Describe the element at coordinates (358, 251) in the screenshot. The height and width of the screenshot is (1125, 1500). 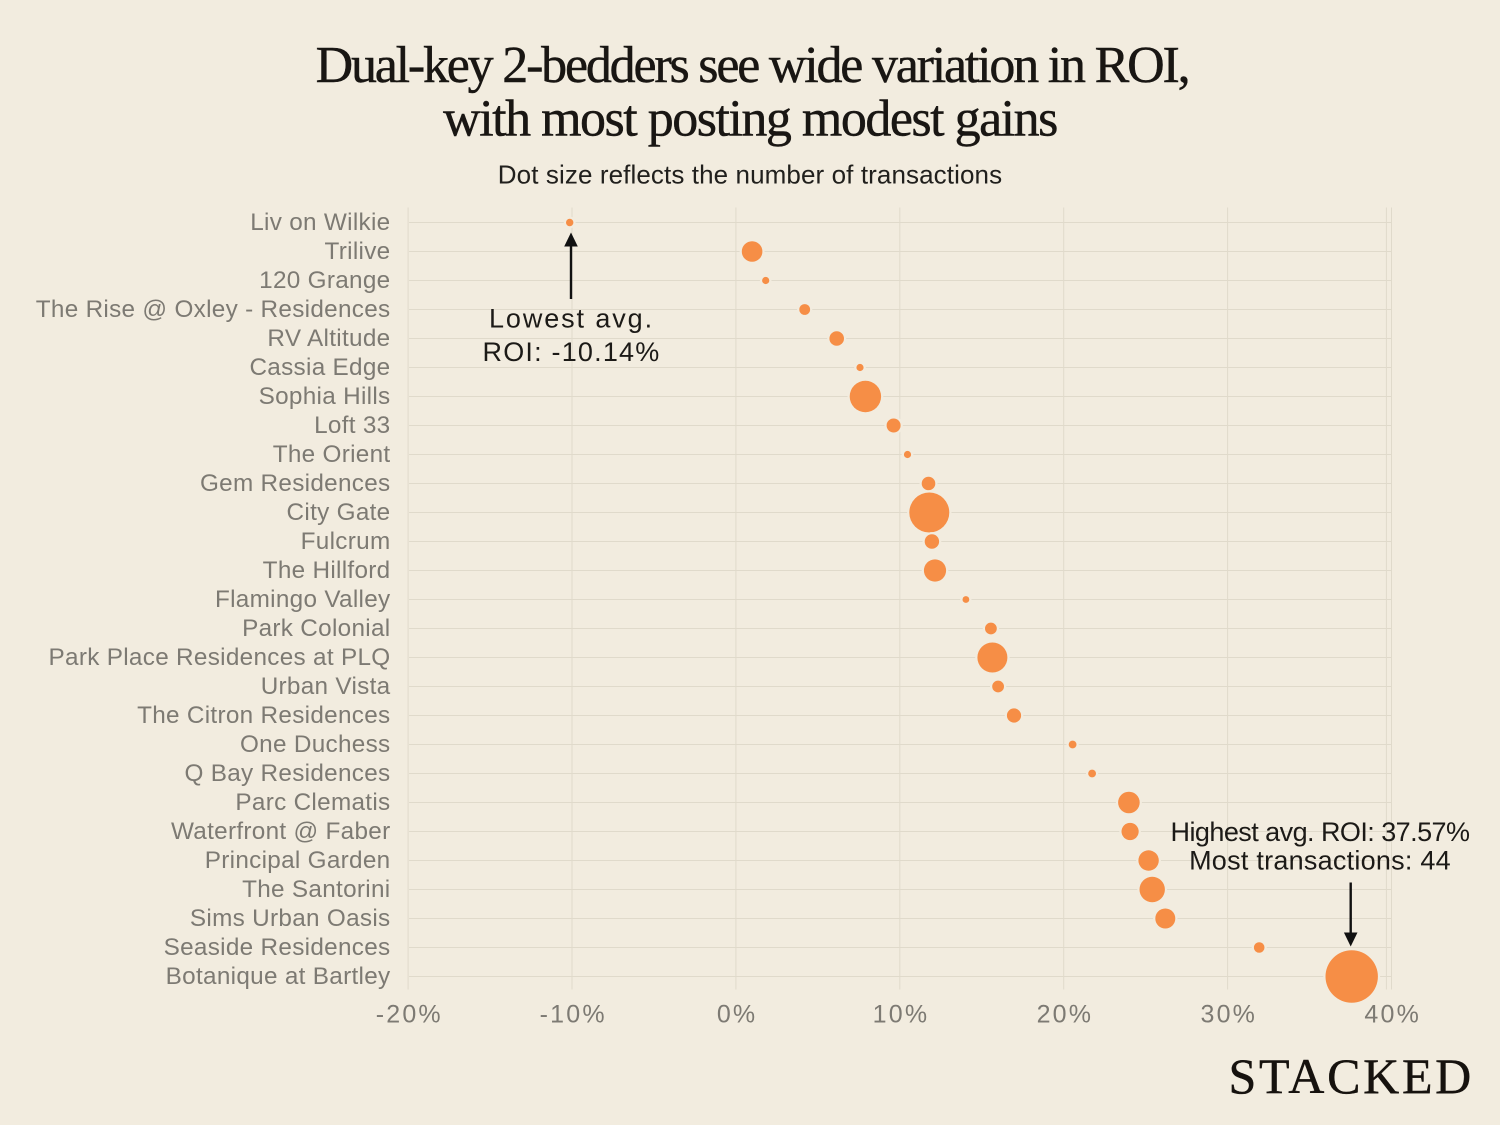
I see `svg-text: Trilive` at that location.